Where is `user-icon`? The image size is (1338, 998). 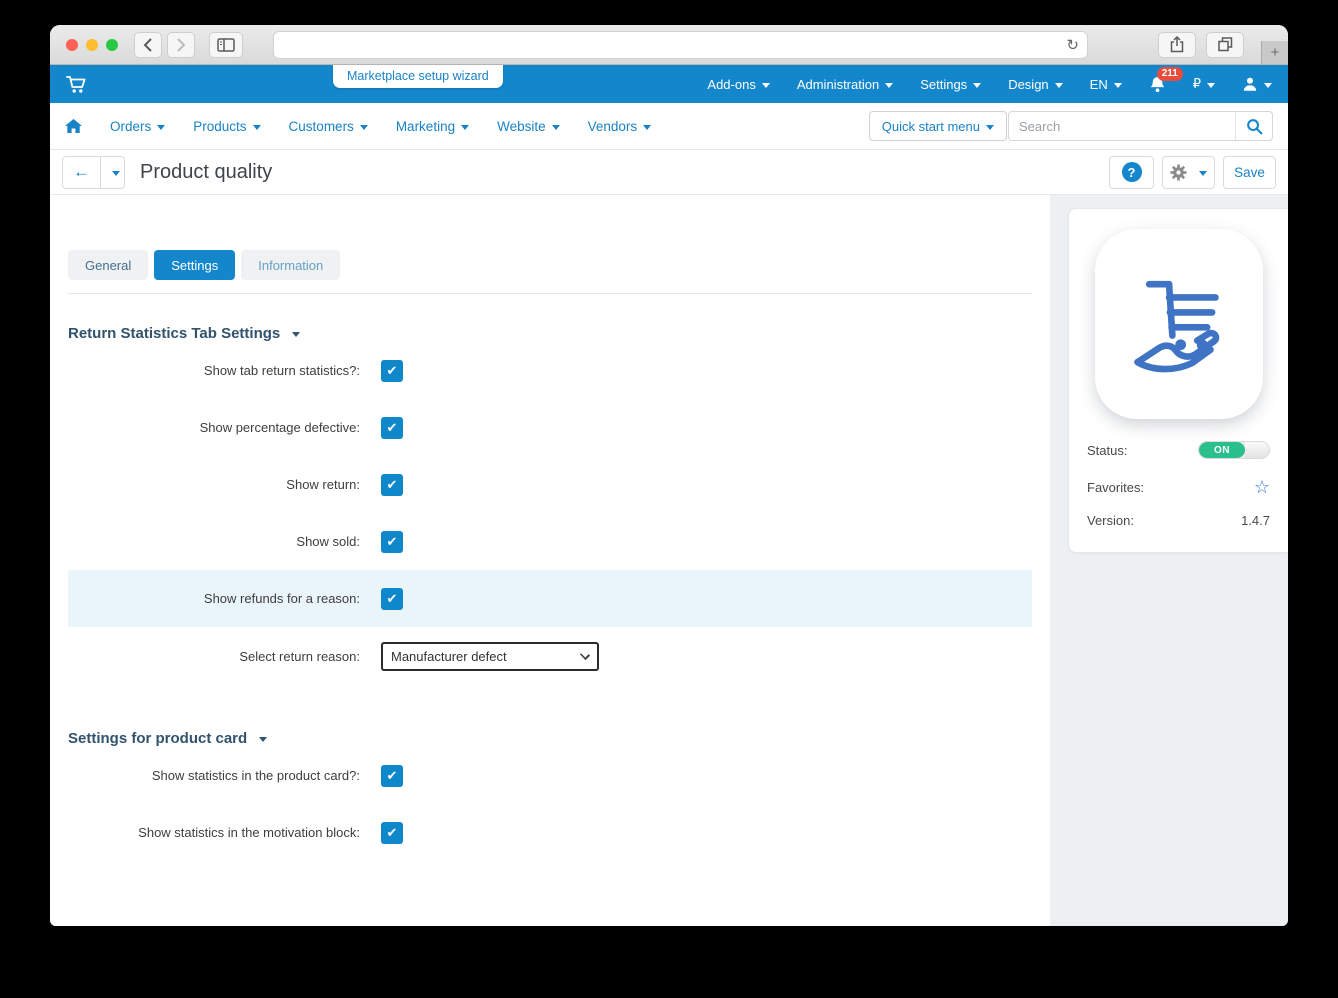
user-icon is located at coordinates (1250, 84).